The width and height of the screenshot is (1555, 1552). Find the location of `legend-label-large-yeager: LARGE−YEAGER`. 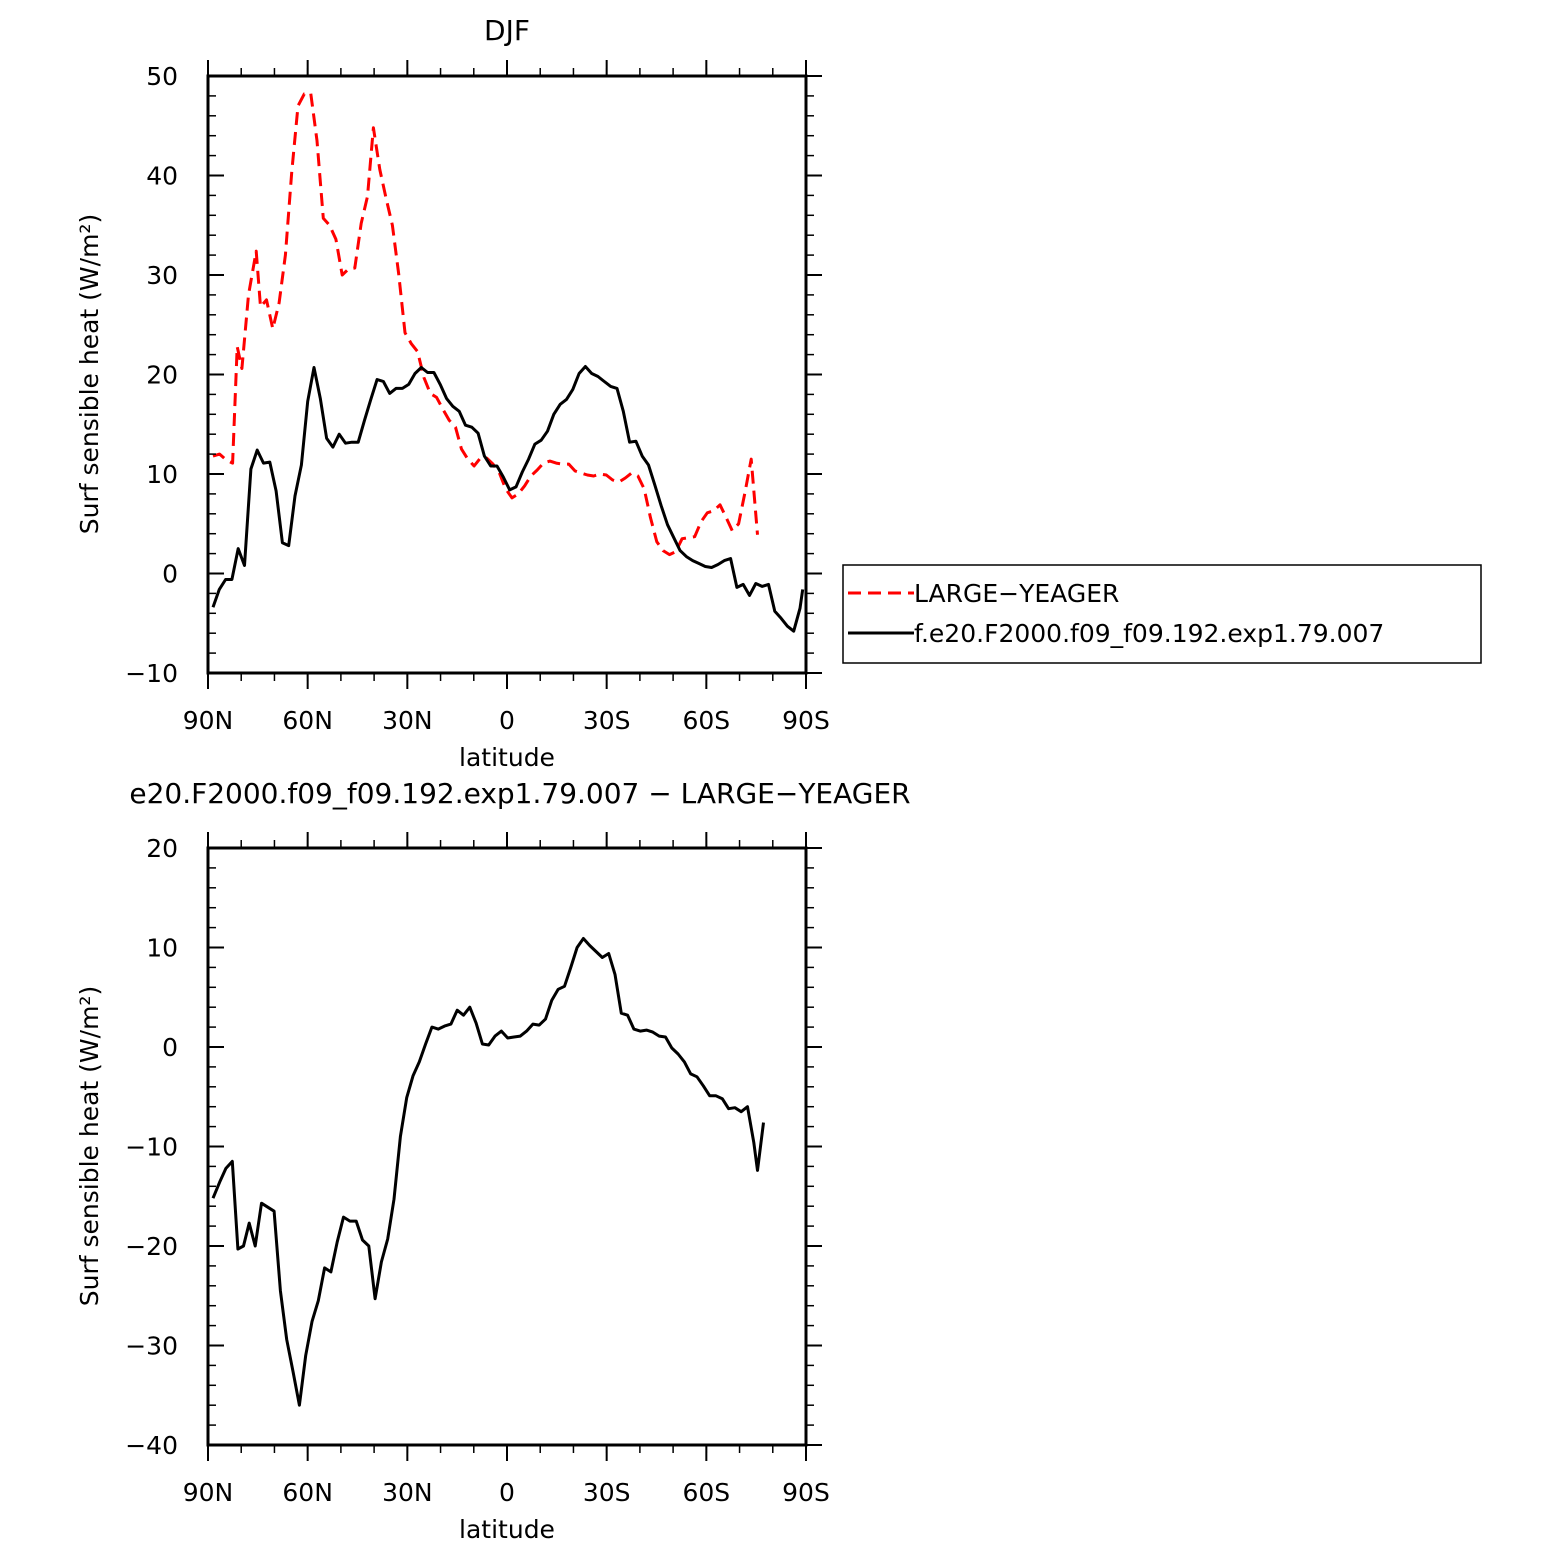

legend-label-large-yeager: LARGE−YEAGER is located at coordinates (1016, 593).